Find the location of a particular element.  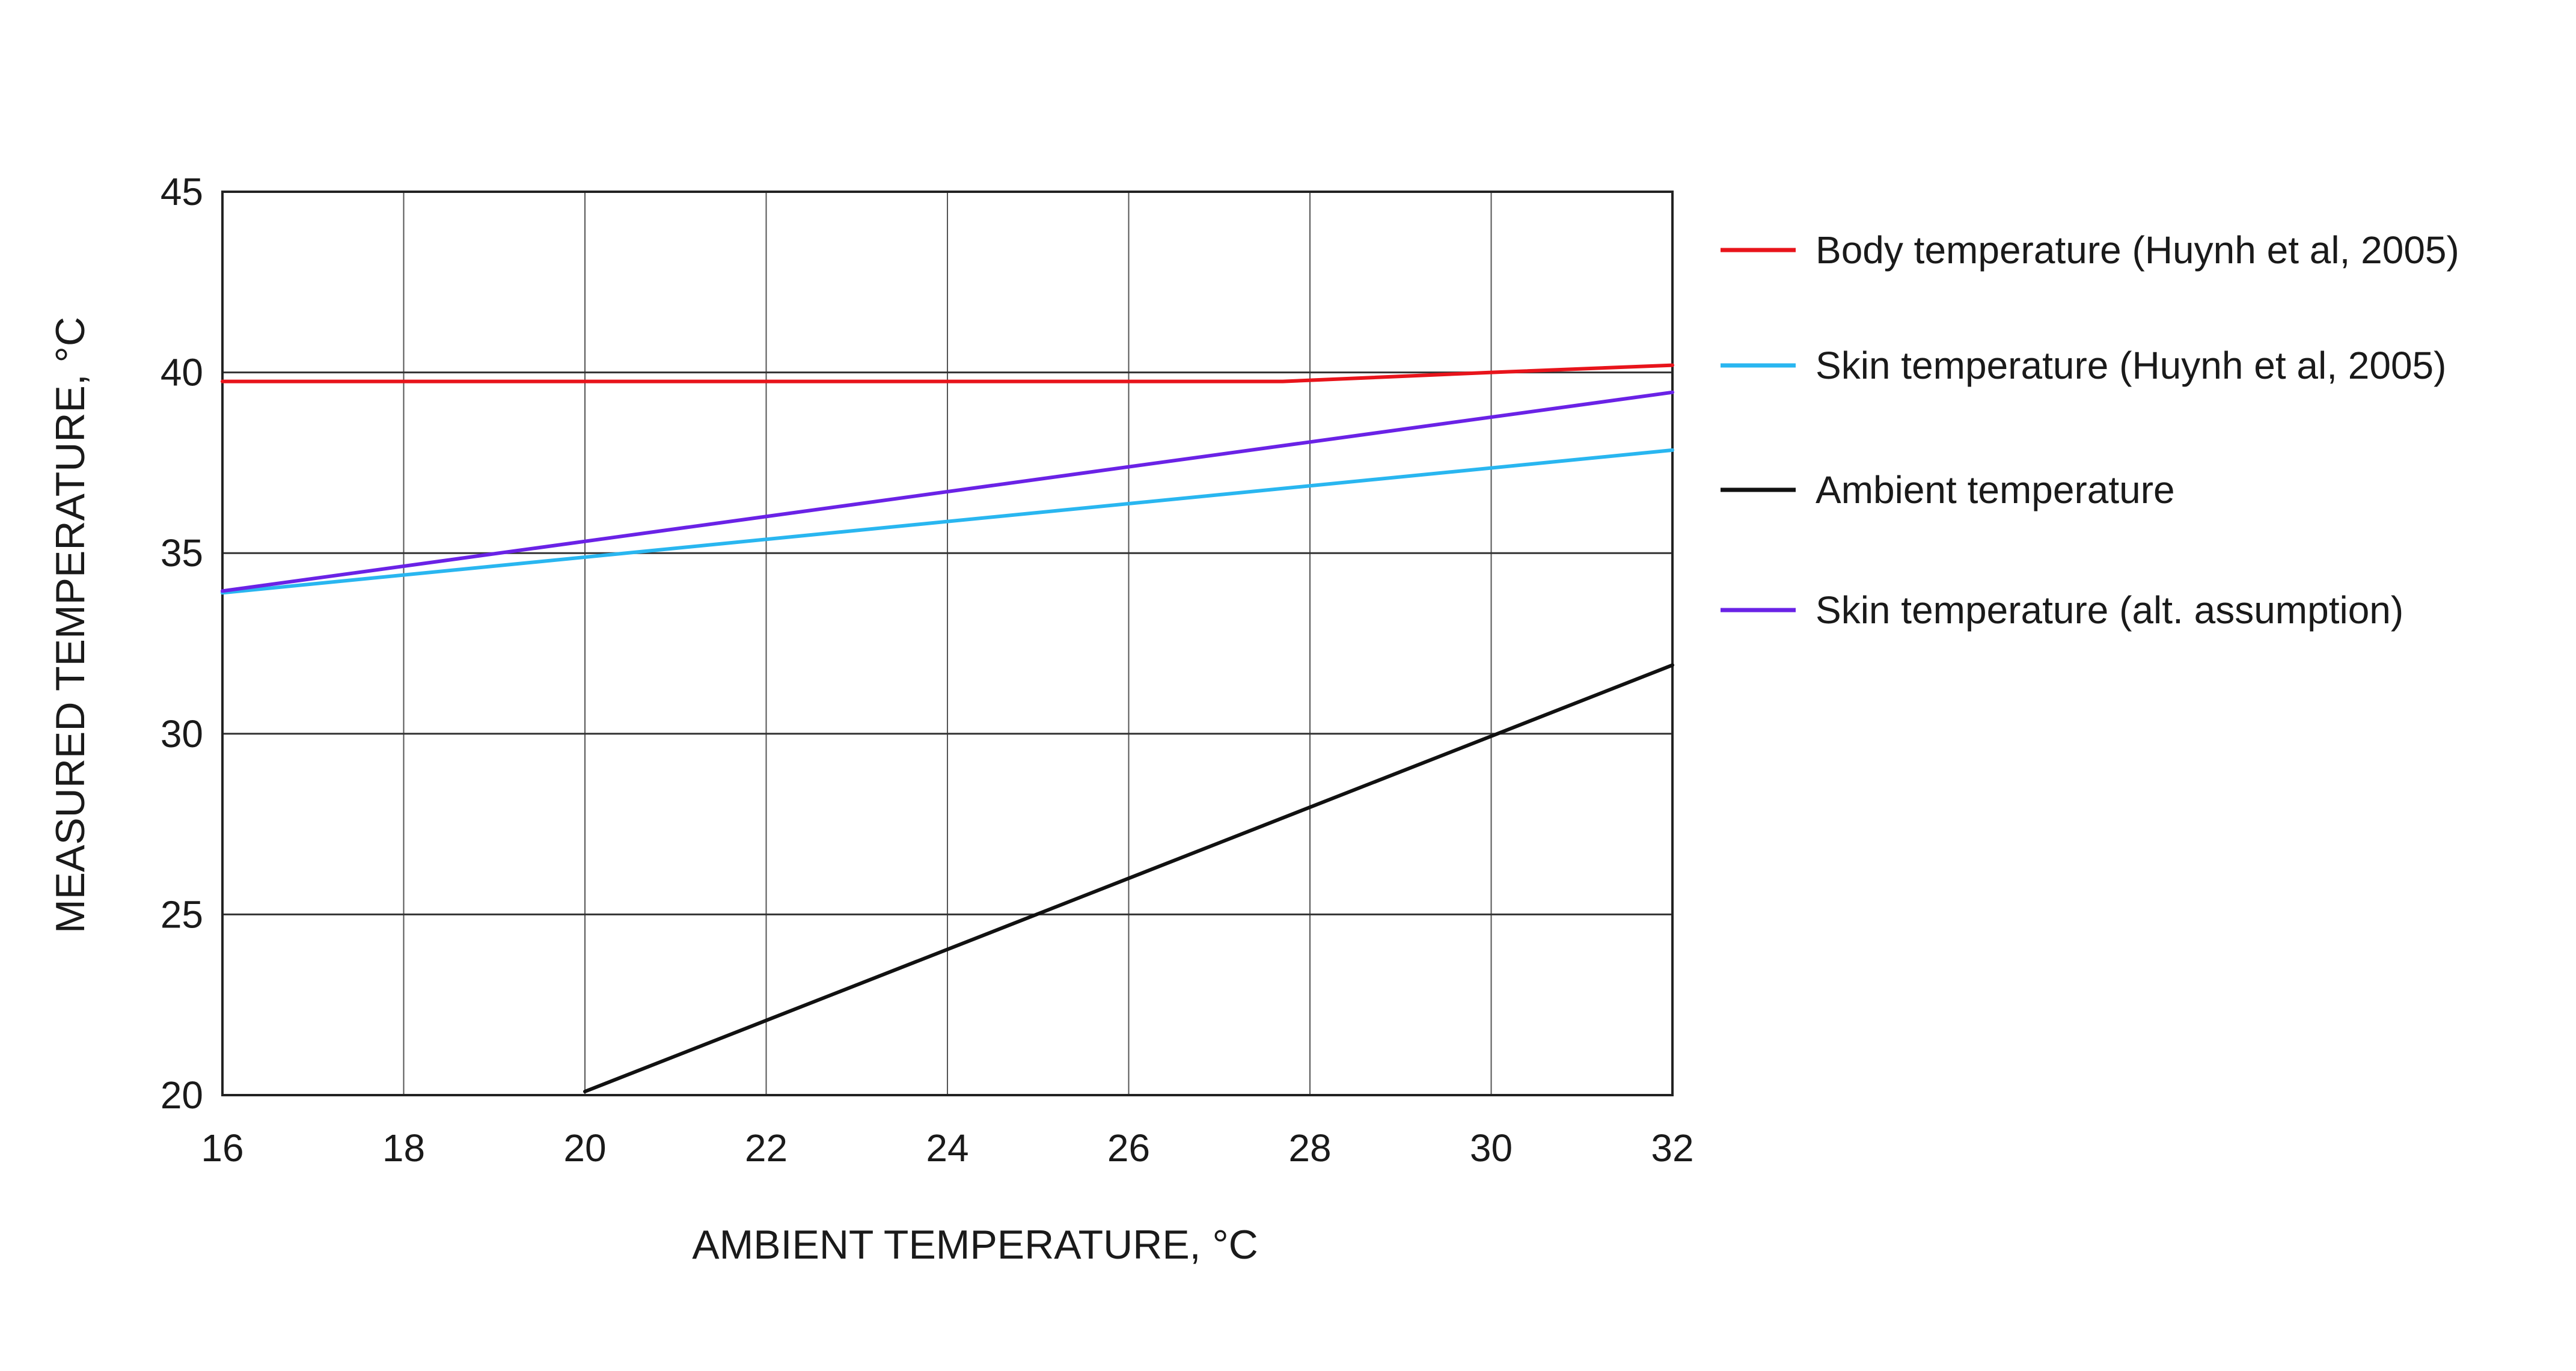

y-tick-label: 40 is located at coordinates (182, 373).